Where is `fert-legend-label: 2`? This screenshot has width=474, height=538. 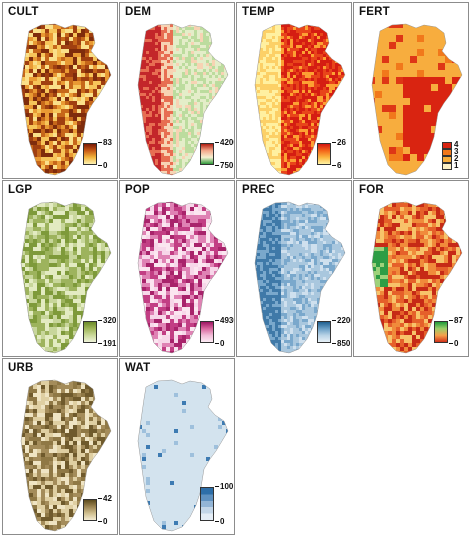 fert-legend-label: 2 is located at coordinates (456, 158).